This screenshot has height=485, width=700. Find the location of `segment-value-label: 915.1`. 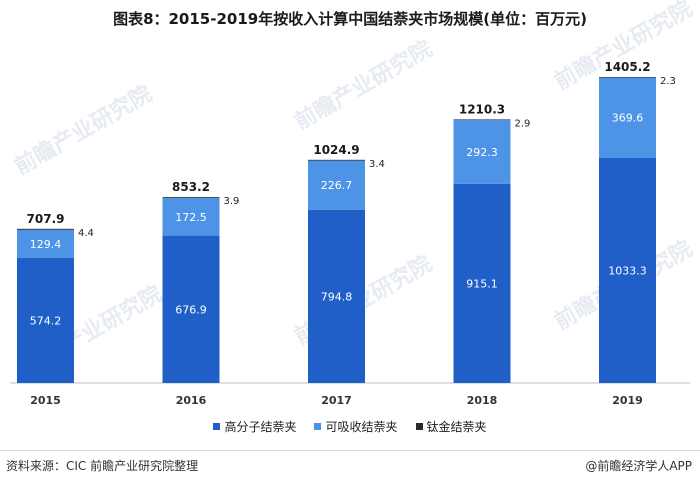

segment-value-label: 915.1 is located at coordinates (482, 283).